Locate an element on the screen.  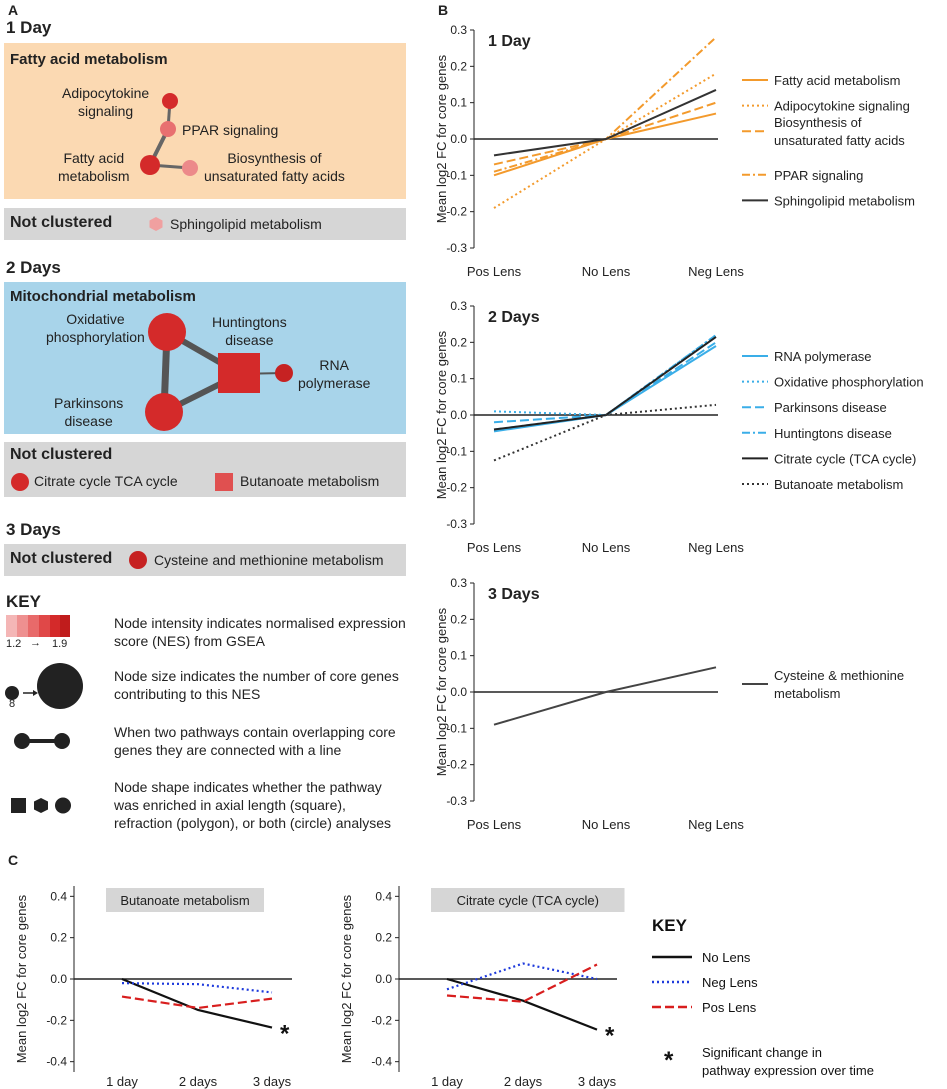
huntingtons-label: Huntingtons disease is located at coordinates (249, 331).